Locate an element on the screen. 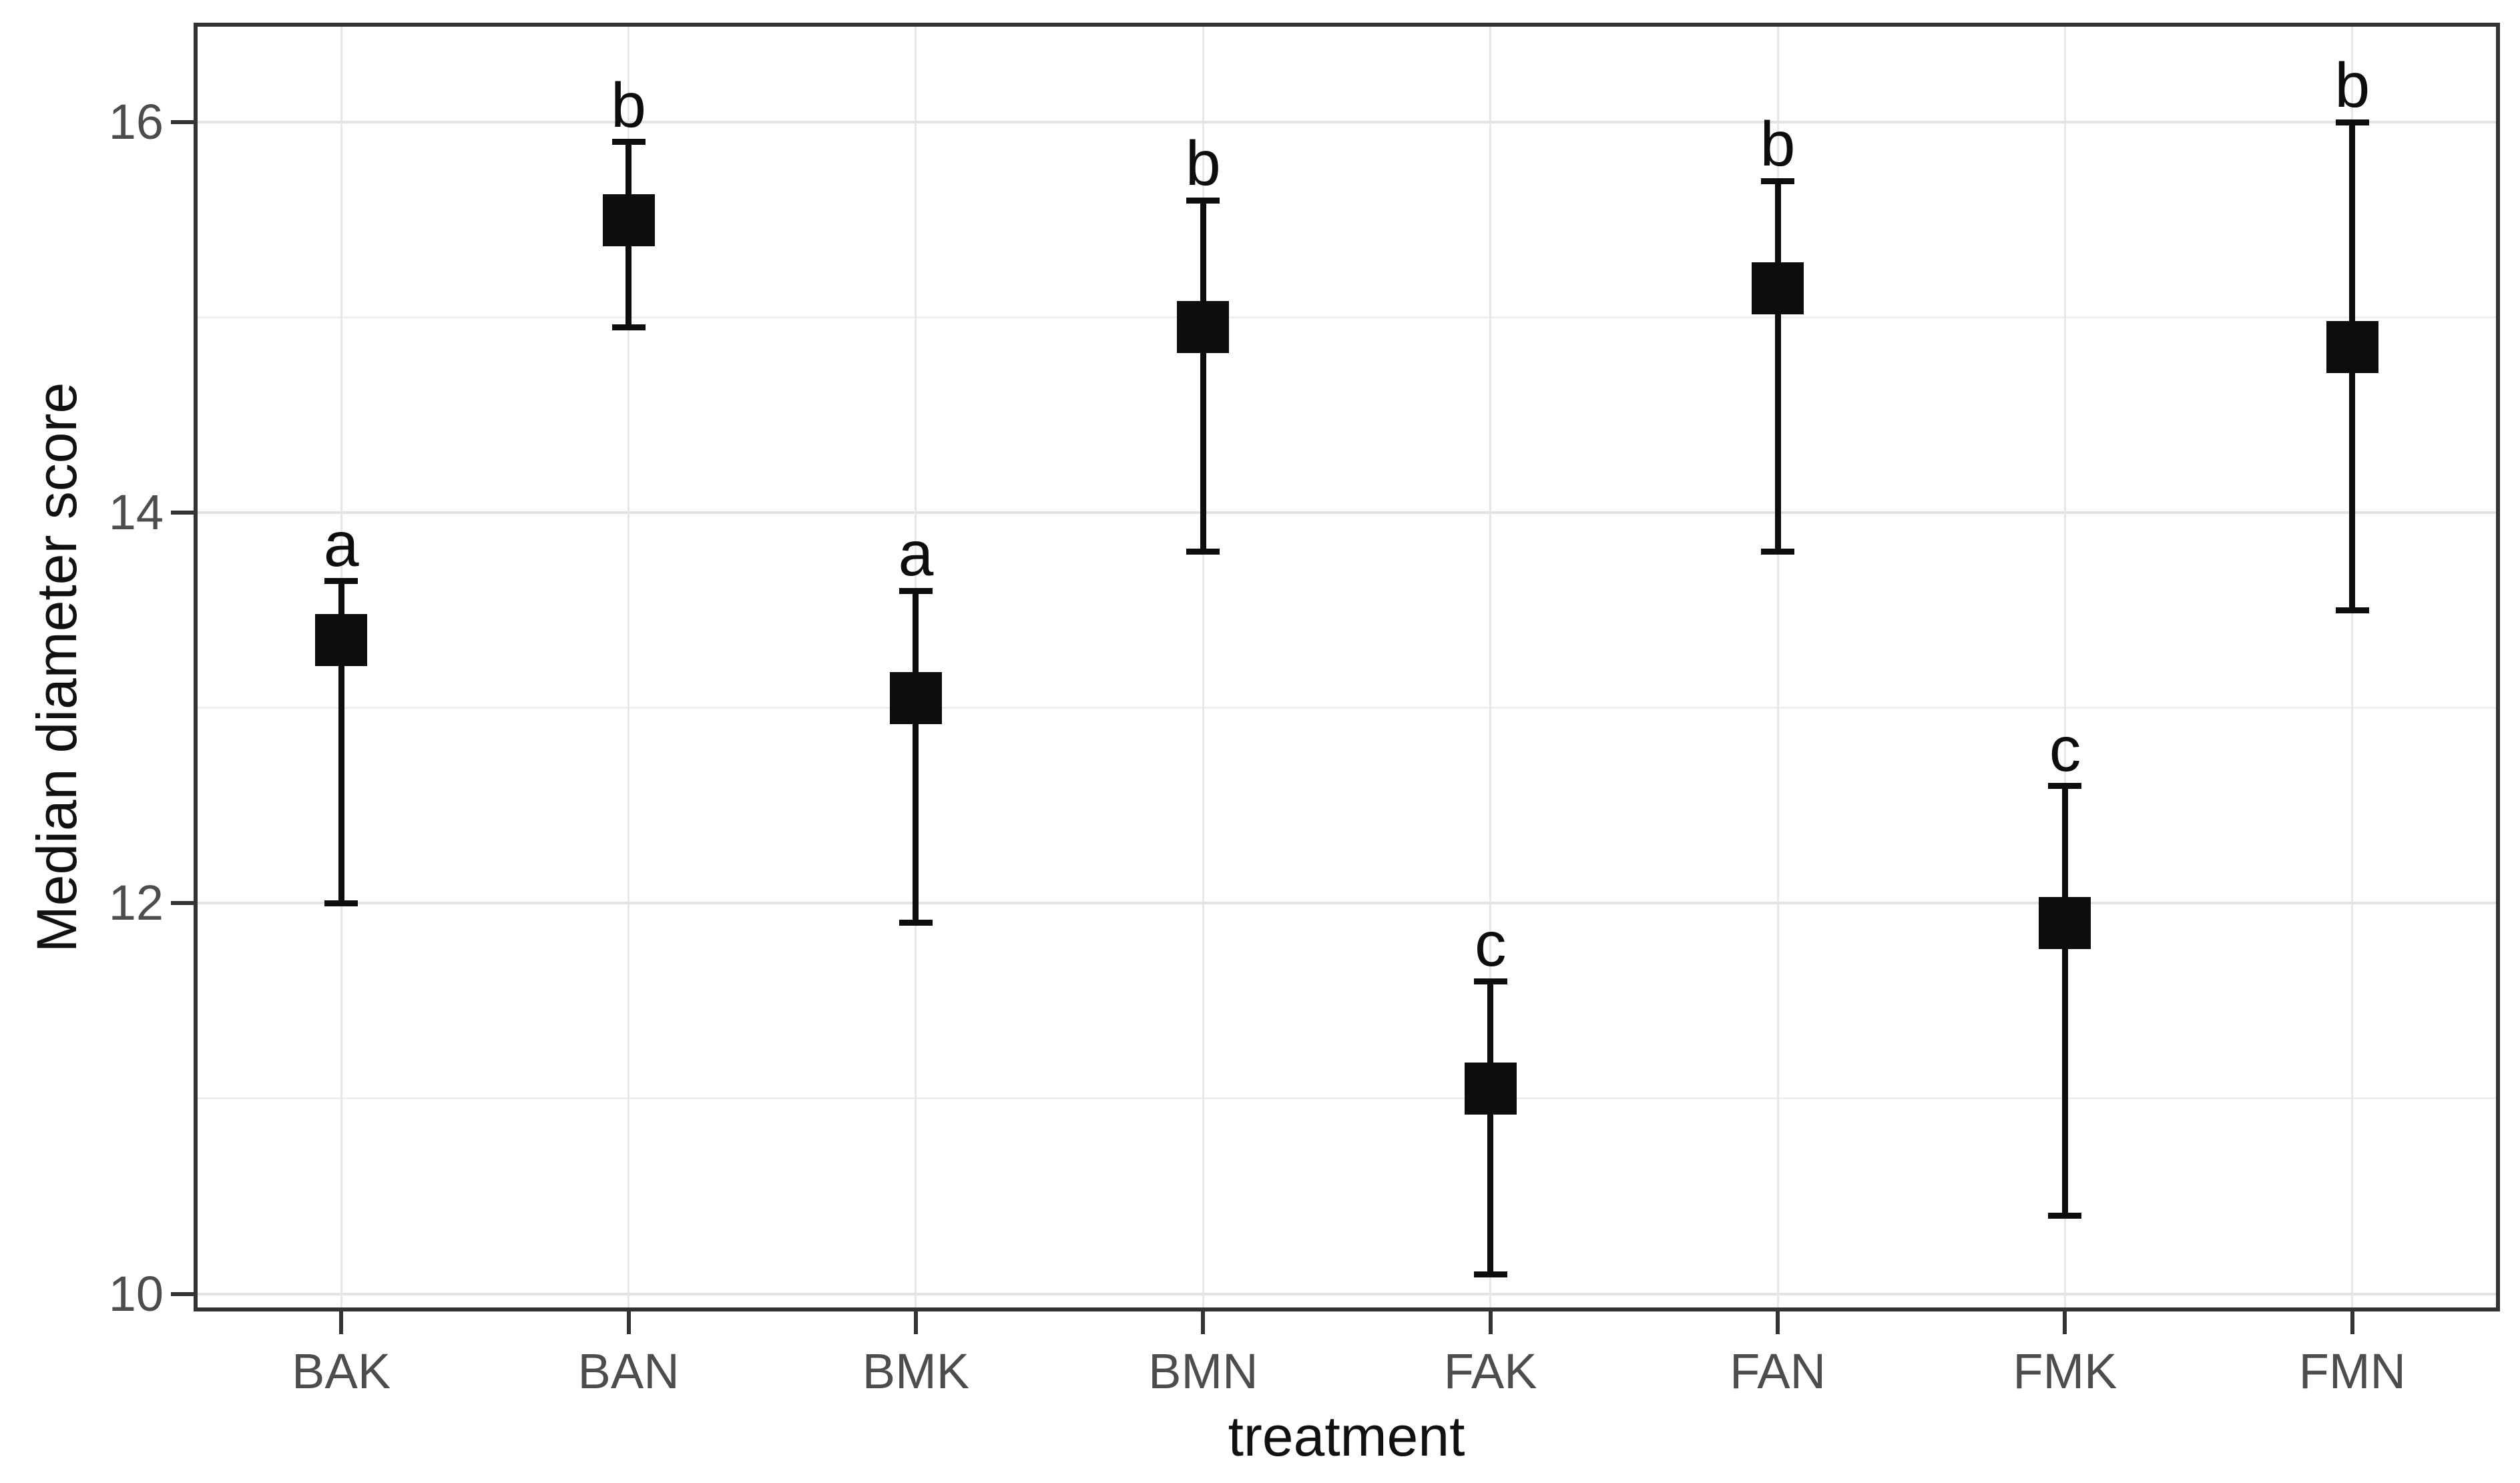 This screenshot has width=2520, height=1483. x-tick-mark-FAK is located at coordinates (1490, 1322).